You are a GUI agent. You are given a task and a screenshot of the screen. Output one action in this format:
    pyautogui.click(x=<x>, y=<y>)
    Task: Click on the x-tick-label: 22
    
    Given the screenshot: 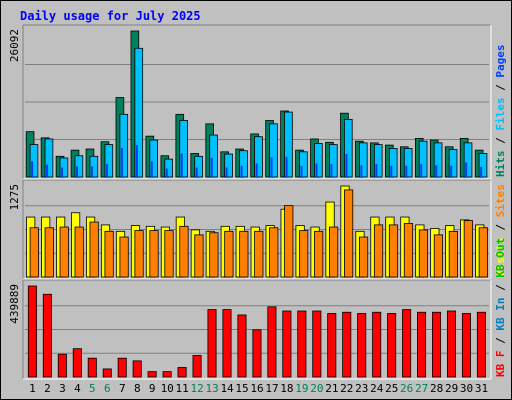 What is the action you would take?
    pyautogui.click(x=346, y=388)
    